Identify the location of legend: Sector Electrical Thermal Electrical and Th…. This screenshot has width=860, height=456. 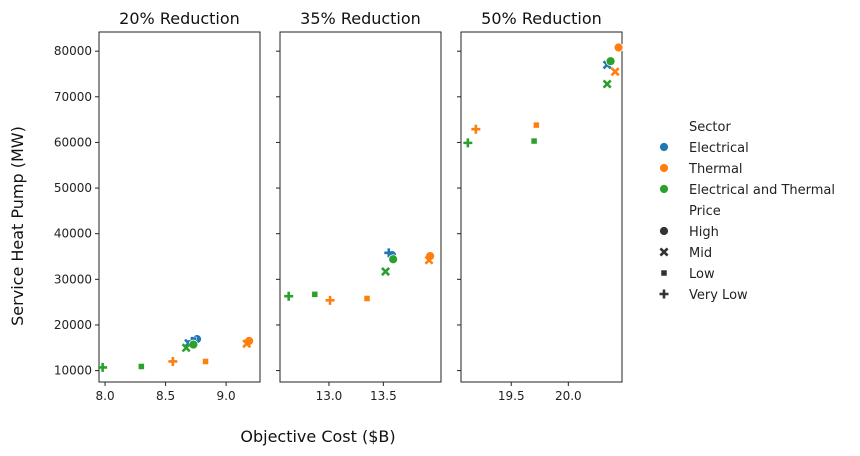
(747, 211).